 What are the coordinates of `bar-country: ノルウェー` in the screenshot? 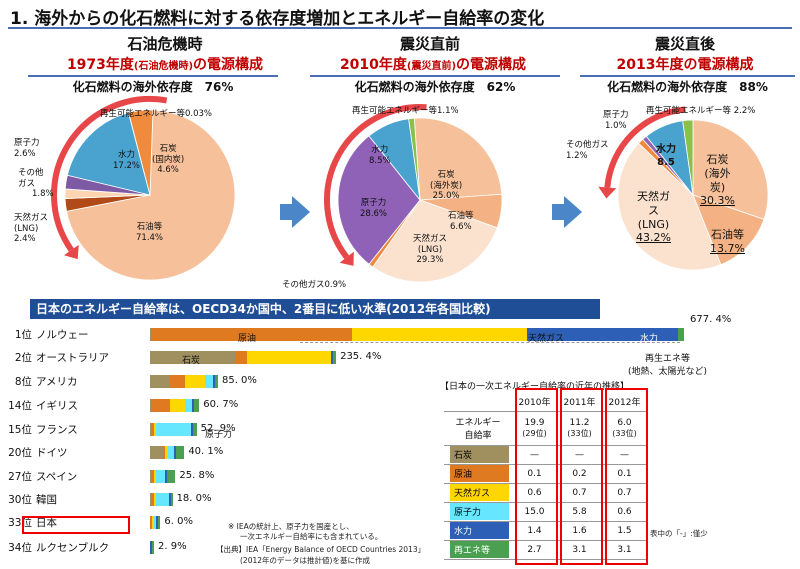 It's located at (62, 335).